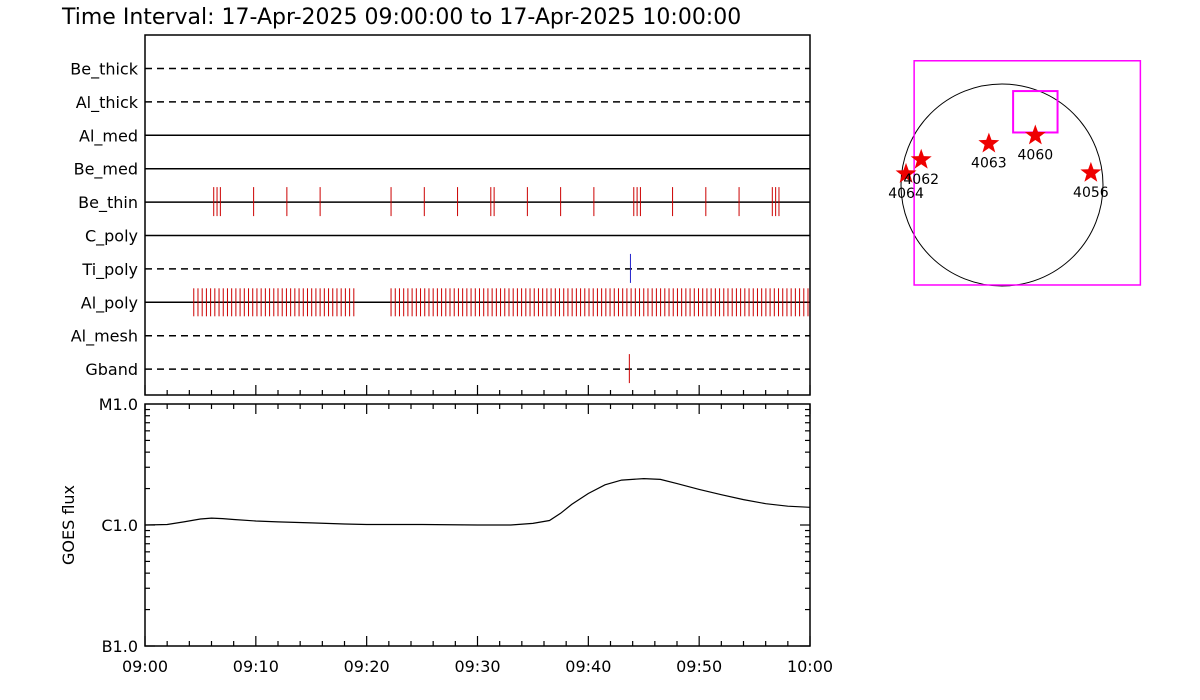 This screenshot has width=1200, height=700. I want to click on row-label-al-mesh: Al_mesh, so click(104, 337).